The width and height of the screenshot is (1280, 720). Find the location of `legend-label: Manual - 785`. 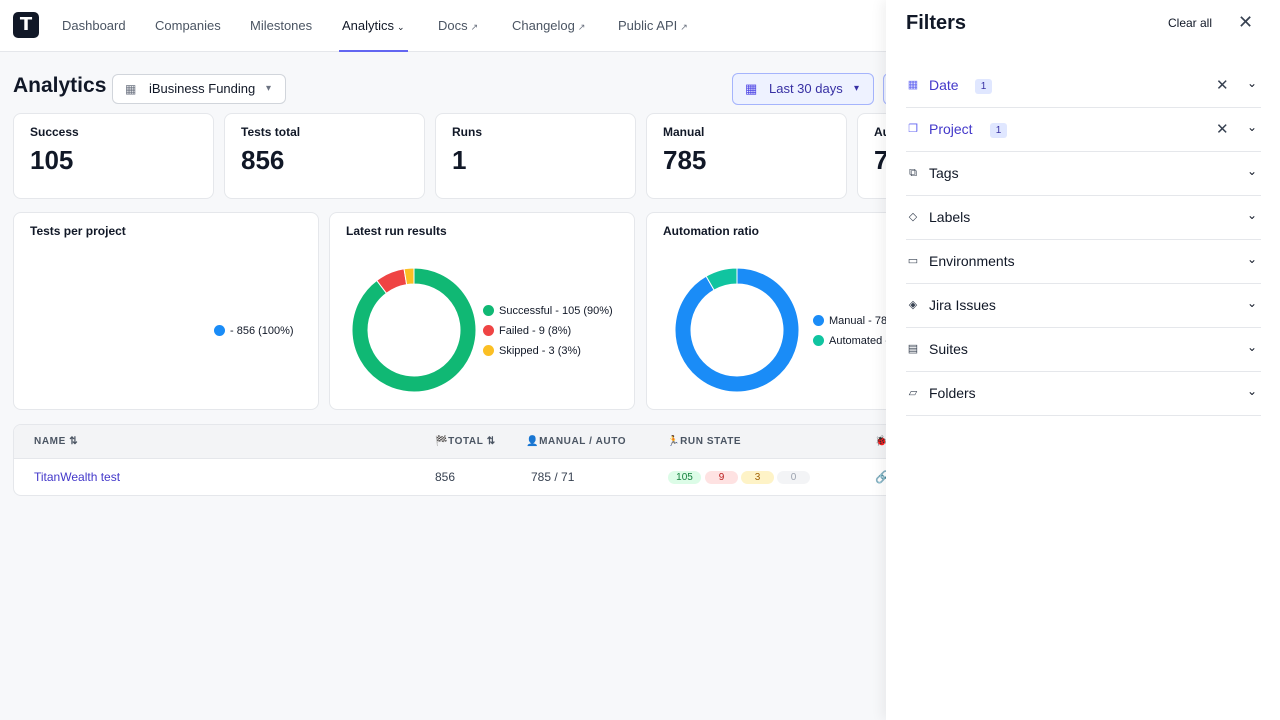

legend-label: Manual - 785 is located at coordinates (861, 321).